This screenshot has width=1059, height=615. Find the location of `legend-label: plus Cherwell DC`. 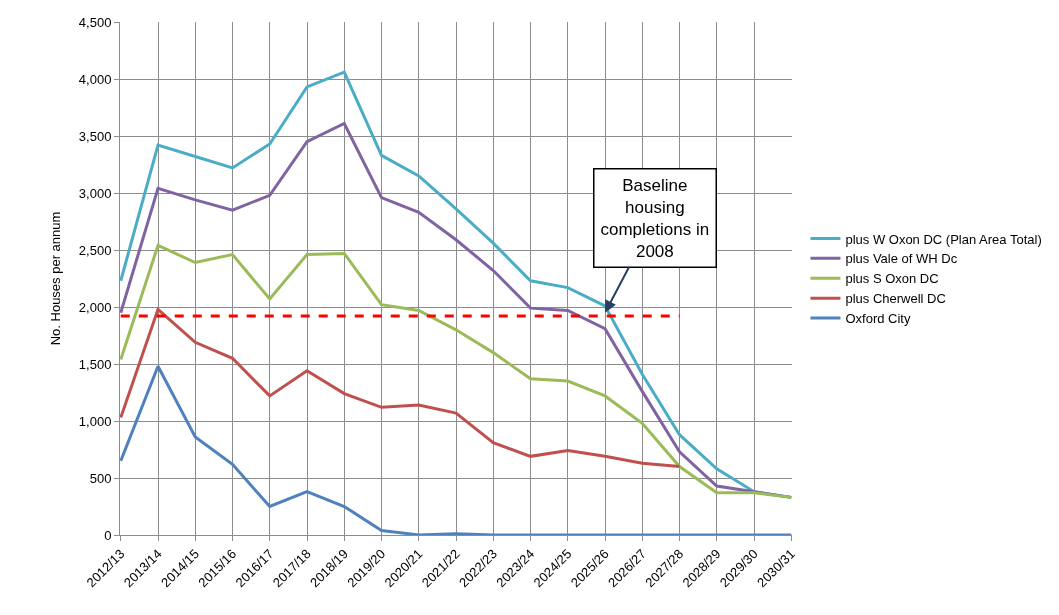

legend-label: plus Cherwell DC is located at coordinates (895, 299).